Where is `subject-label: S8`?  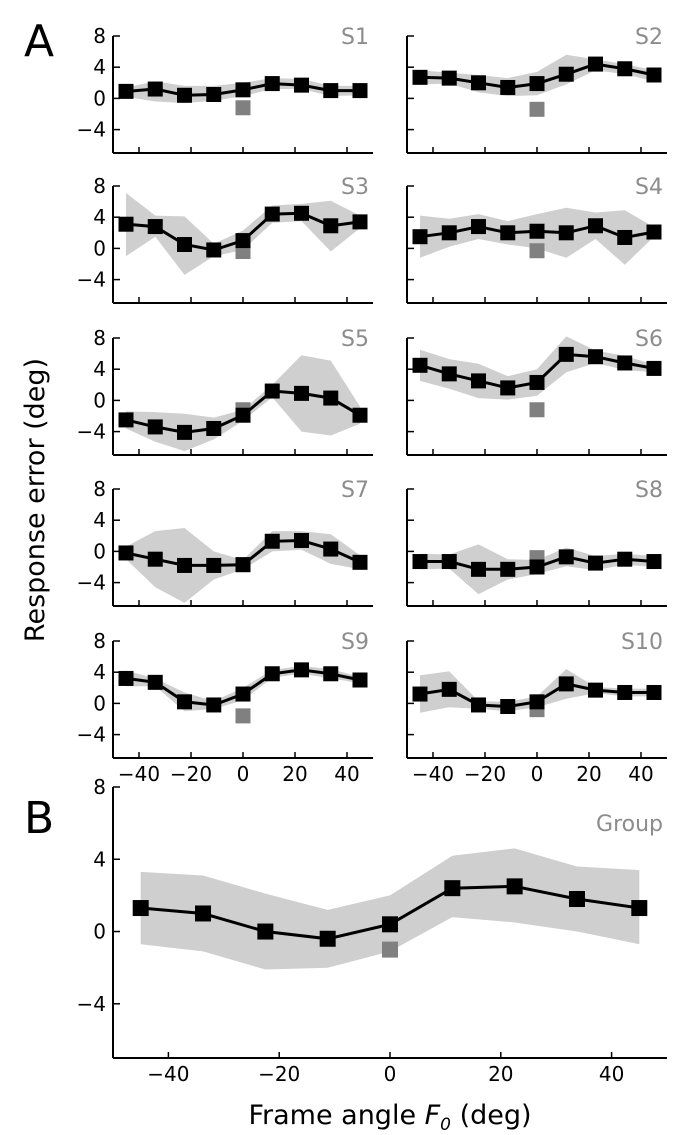 subject-label: S8 is located at coordinates (649, 490).